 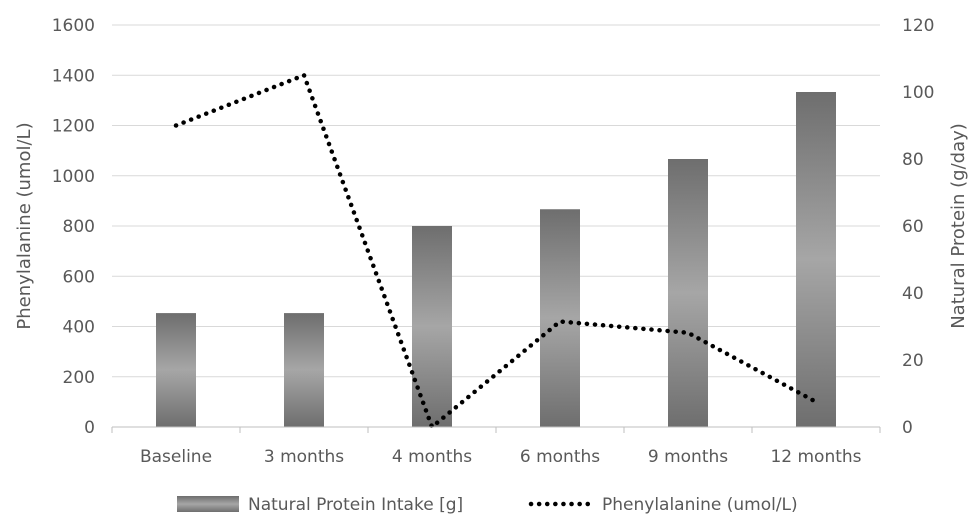 What do you see at coordinates (73, 177) in the screenshot?
I see `y-tick-label-left: 1000` at bounding box center [73, 177].